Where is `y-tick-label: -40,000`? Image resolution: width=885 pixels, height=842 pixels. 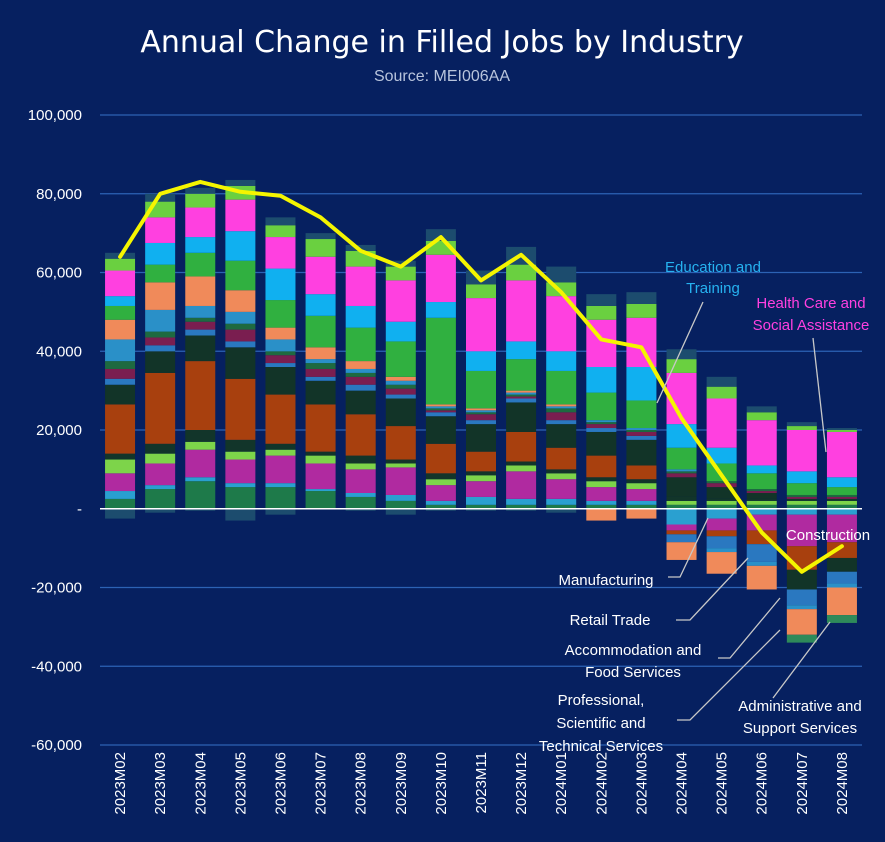 y-tick-label: -40,000 is located at coordinates (56, 666).